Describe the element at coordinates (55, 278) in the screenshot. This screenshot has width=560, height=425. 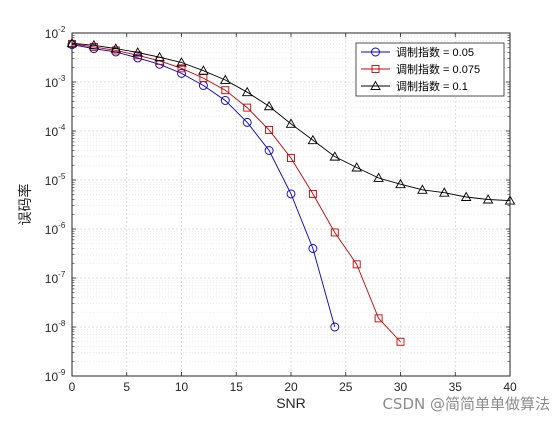
I see `y-tick-label: 10⁻⁷` at that location.